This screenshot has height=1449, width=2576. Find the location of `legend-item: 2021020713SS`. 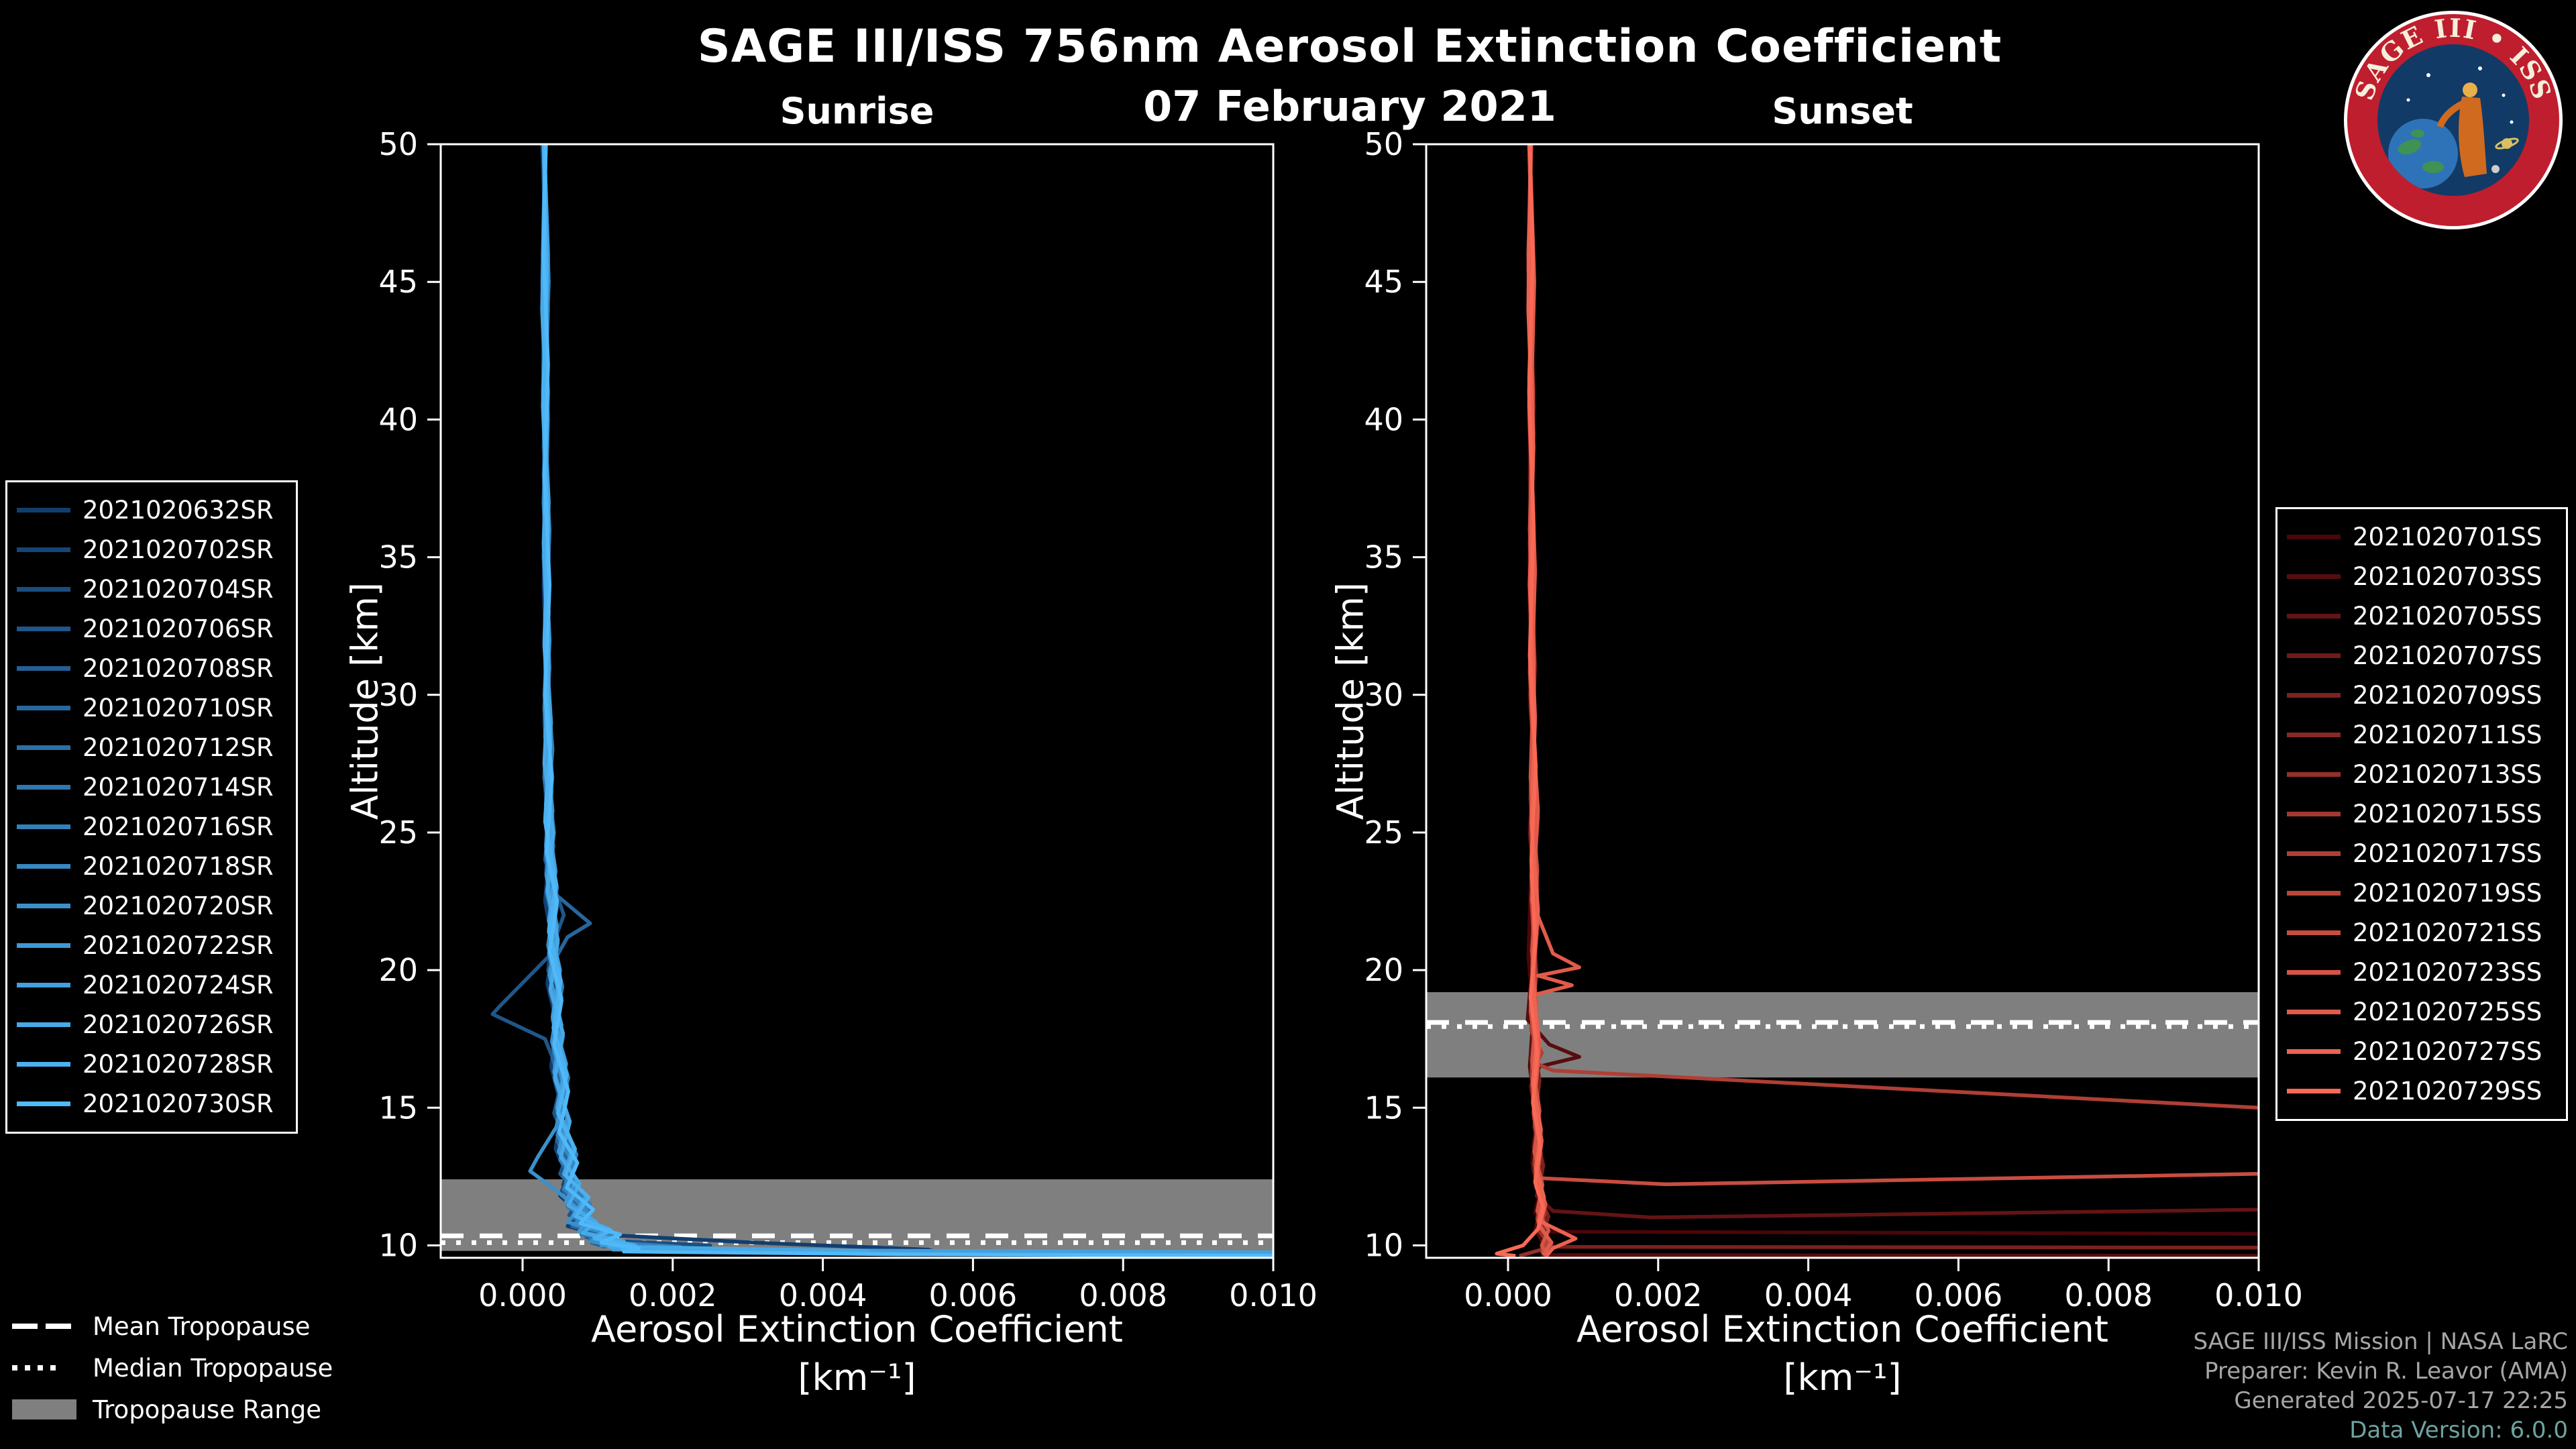

legend-item: 2021020713SS is located at coordinates (2422, 774).